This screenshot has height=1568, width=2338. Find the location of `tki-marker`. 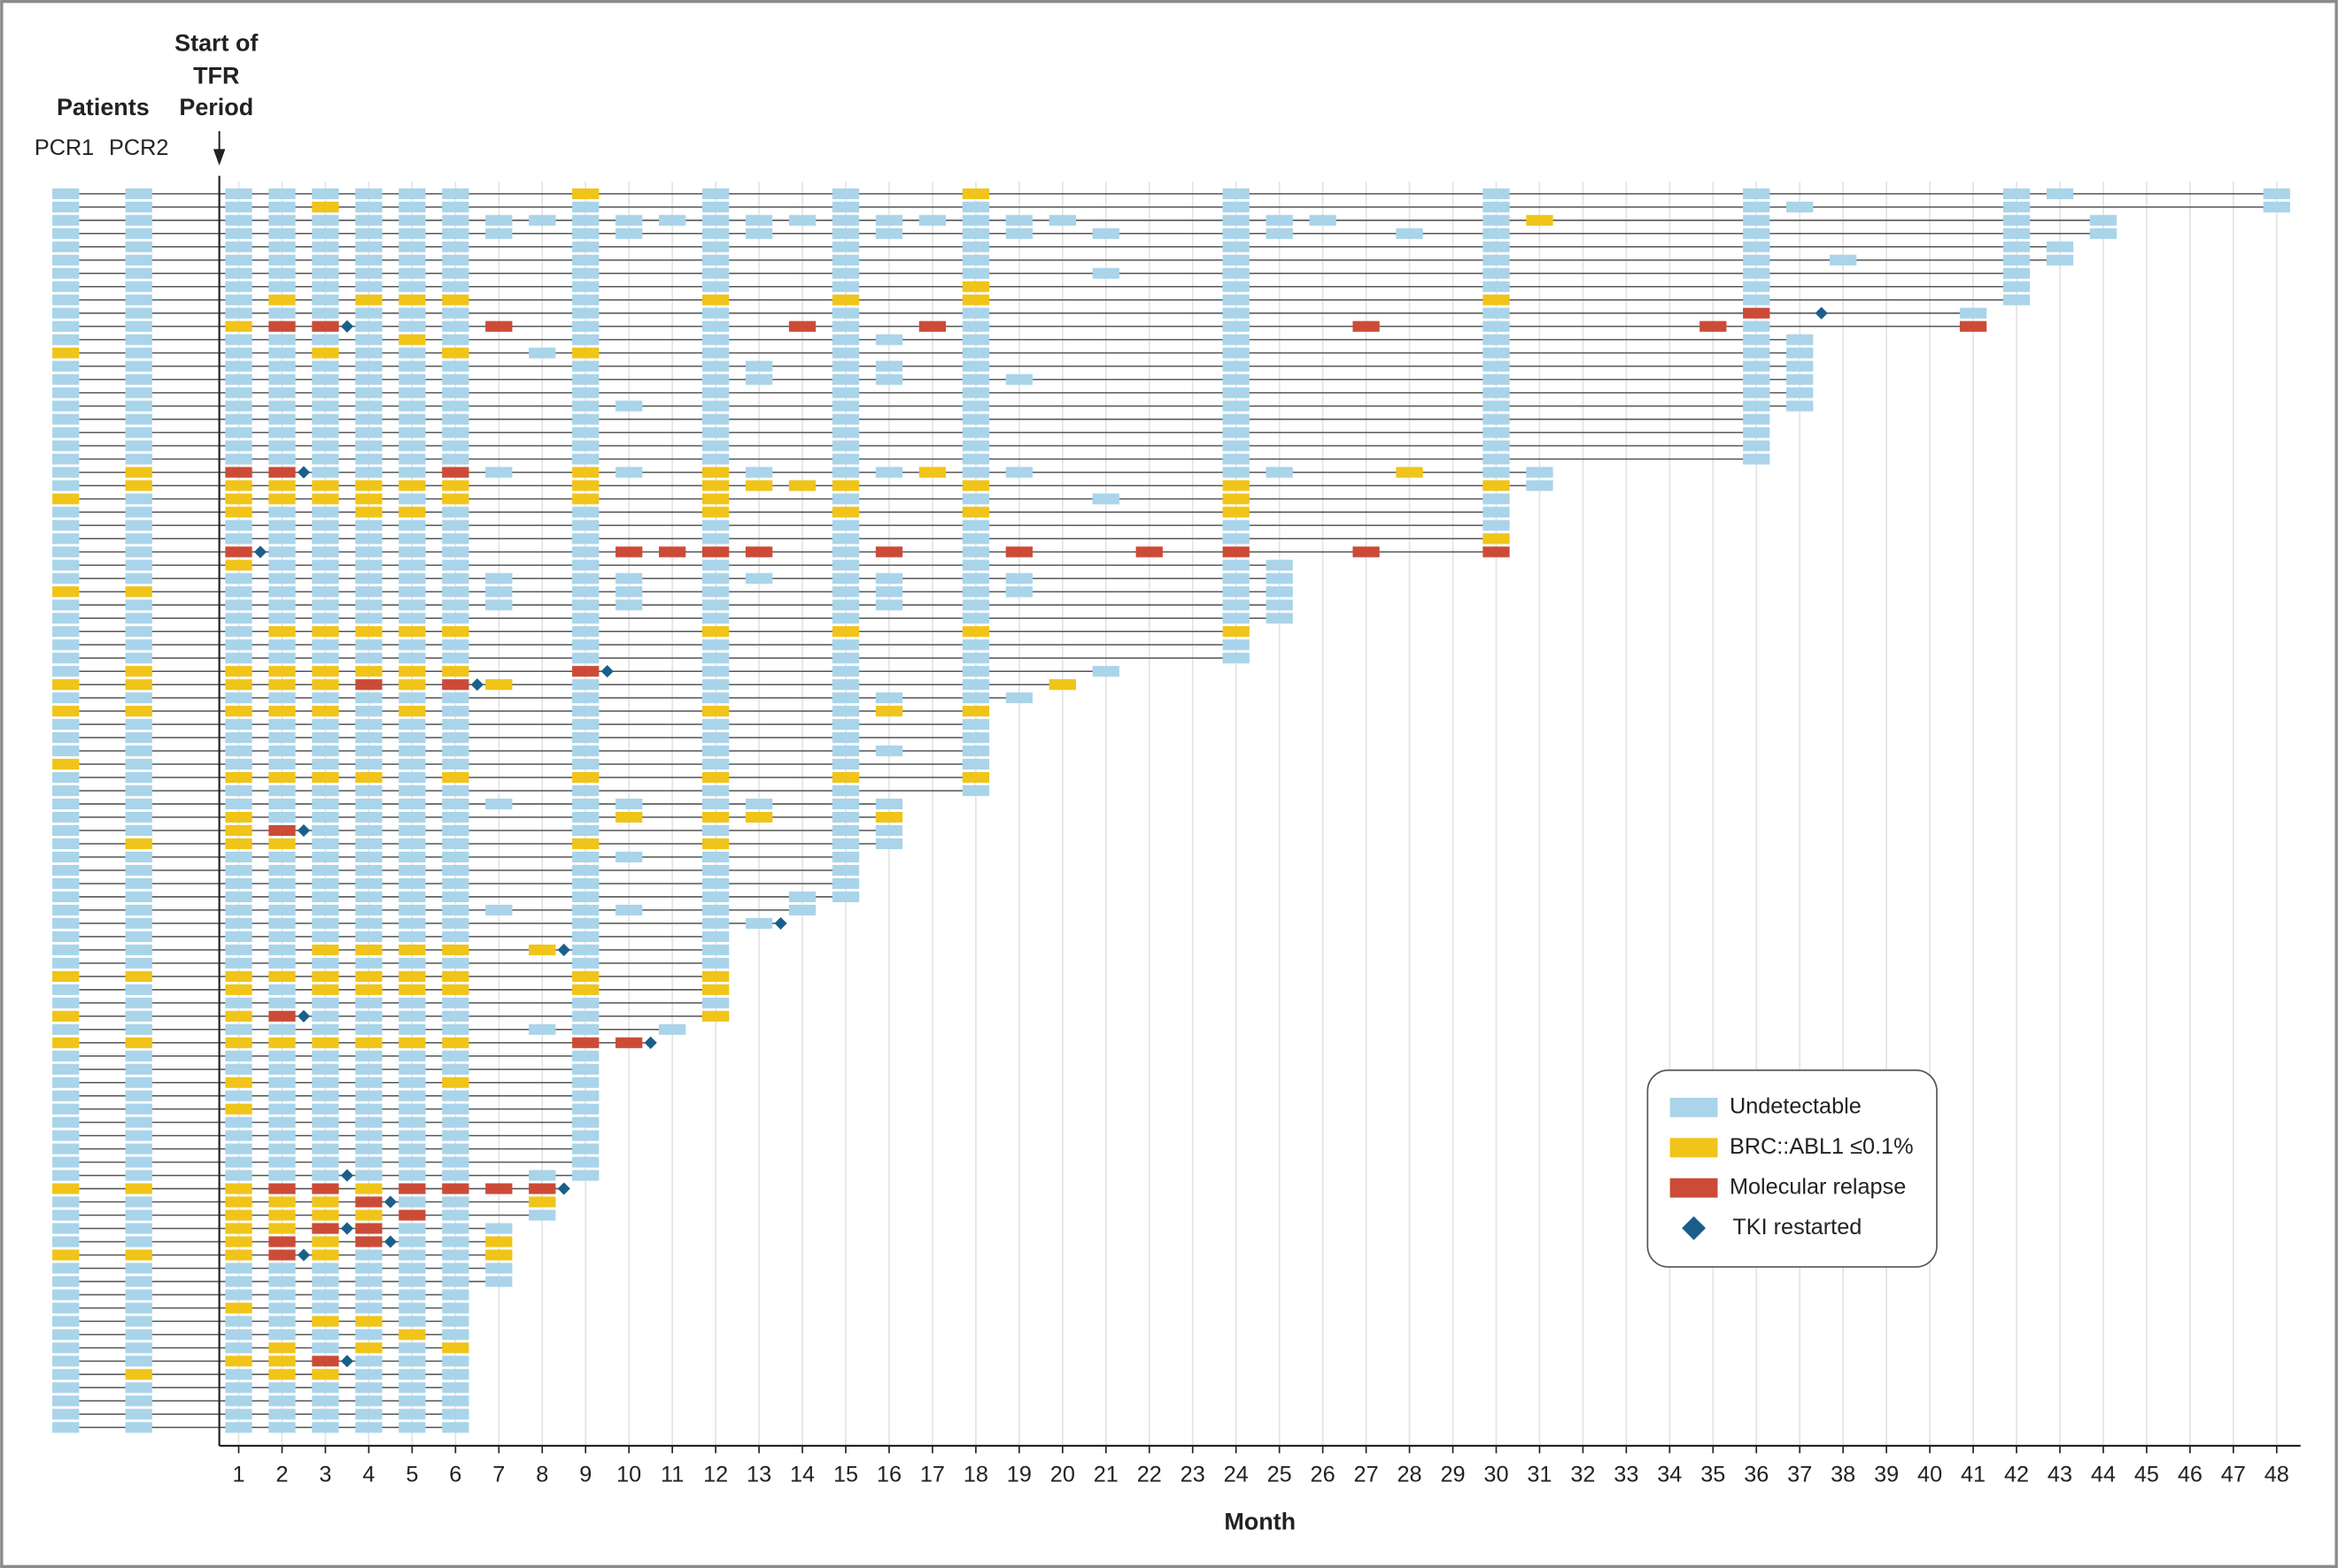

tki-marker is located at coordinates (304, 1255).